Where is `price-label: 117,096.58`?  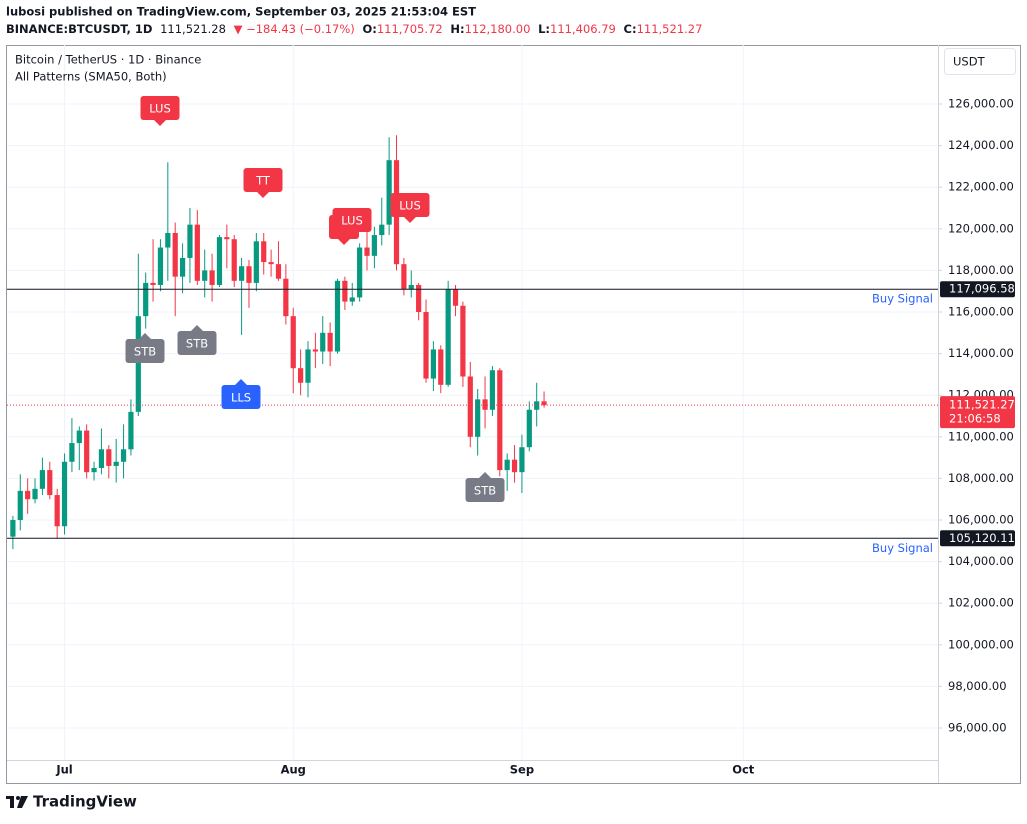 price-label: 117,096.58 is located at coordinates (982, 289).